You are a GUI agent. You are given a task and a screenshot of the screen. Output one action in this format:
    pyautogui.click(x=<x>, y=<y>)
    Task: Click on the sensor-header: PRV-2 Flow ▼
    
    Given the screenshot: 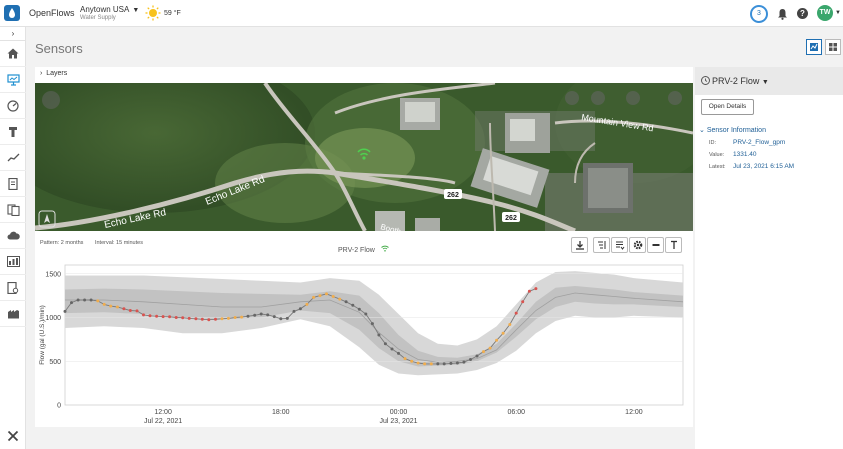 What is the action you would take?
    pyautogui.click(x=769, y=81)
    